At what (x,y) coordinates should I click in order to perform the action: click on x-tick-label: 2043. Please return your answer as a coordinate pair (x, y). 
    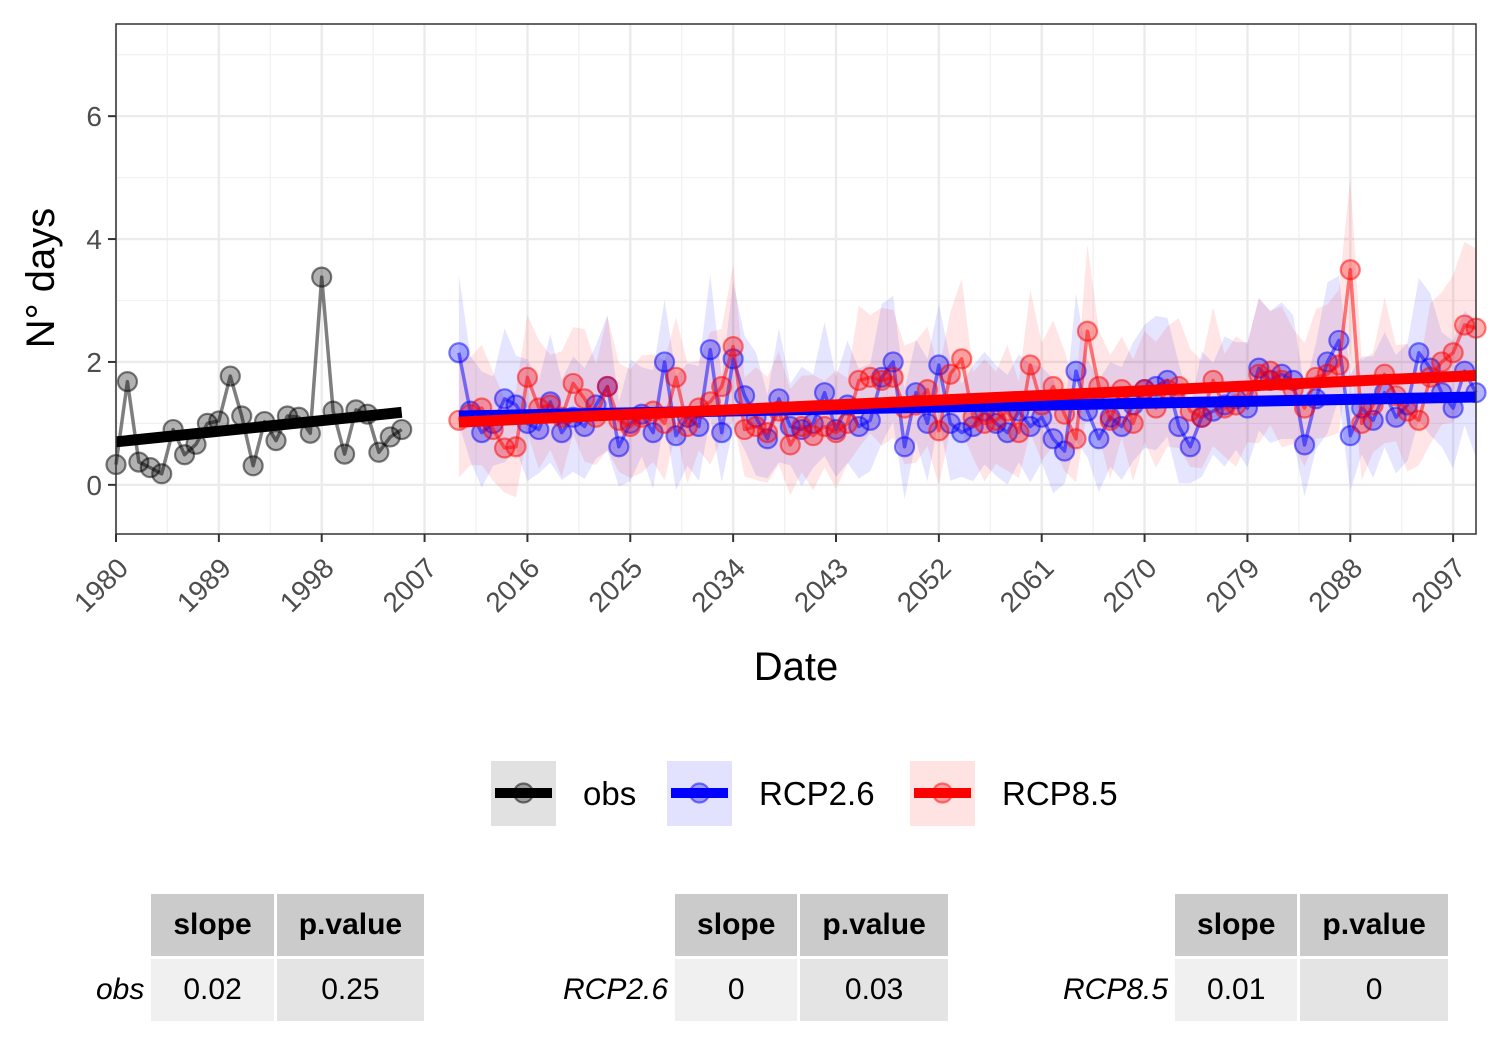
    Looking at the image, I should click on (821, 585).